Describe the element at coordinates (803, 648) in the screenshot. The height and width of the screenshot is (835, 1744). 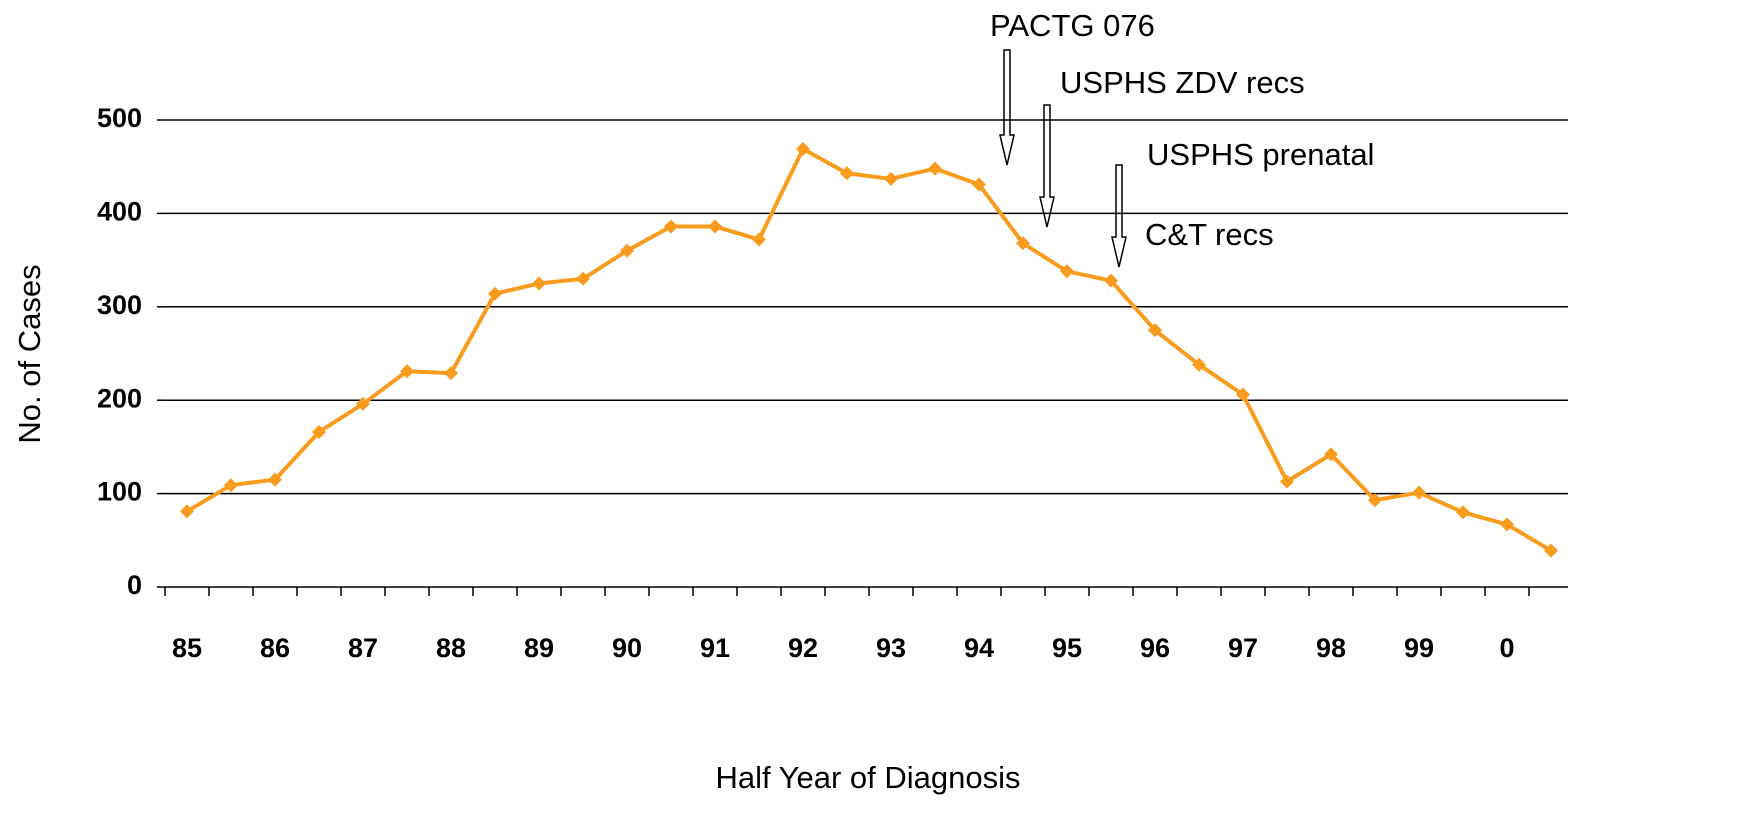
I see `x-tick-label: 92` at that location.